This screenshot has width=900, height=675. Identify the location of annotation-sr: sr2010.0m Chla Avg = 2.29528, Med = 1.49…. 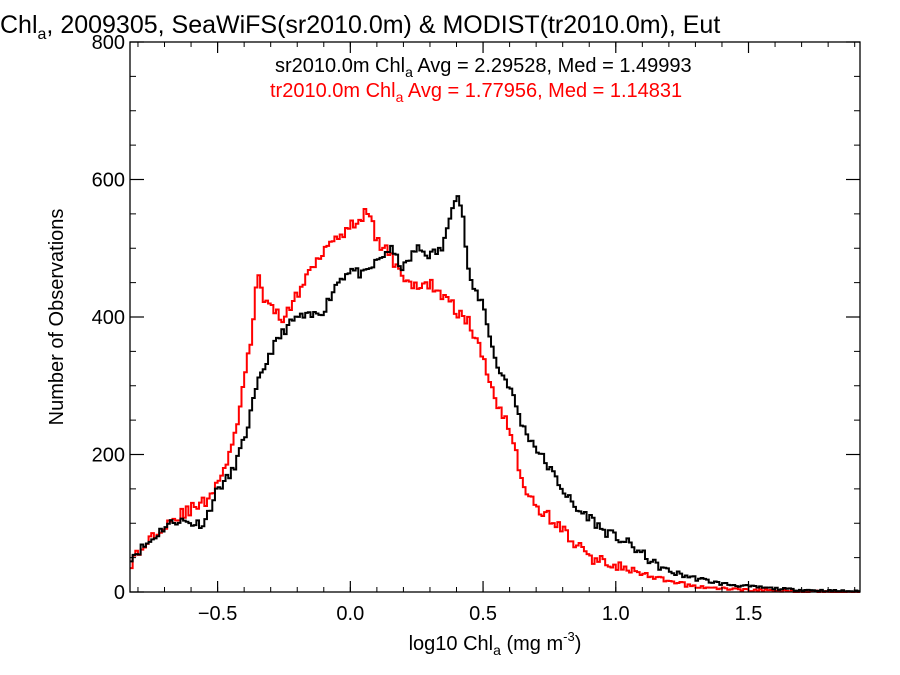
(483, 67).